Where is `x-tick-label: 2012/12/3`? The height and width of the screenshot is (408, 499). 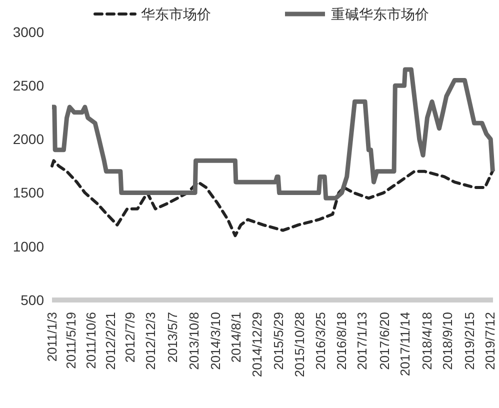
x-tick-label: 2012/12/3 is located at coordinates (150, 341).